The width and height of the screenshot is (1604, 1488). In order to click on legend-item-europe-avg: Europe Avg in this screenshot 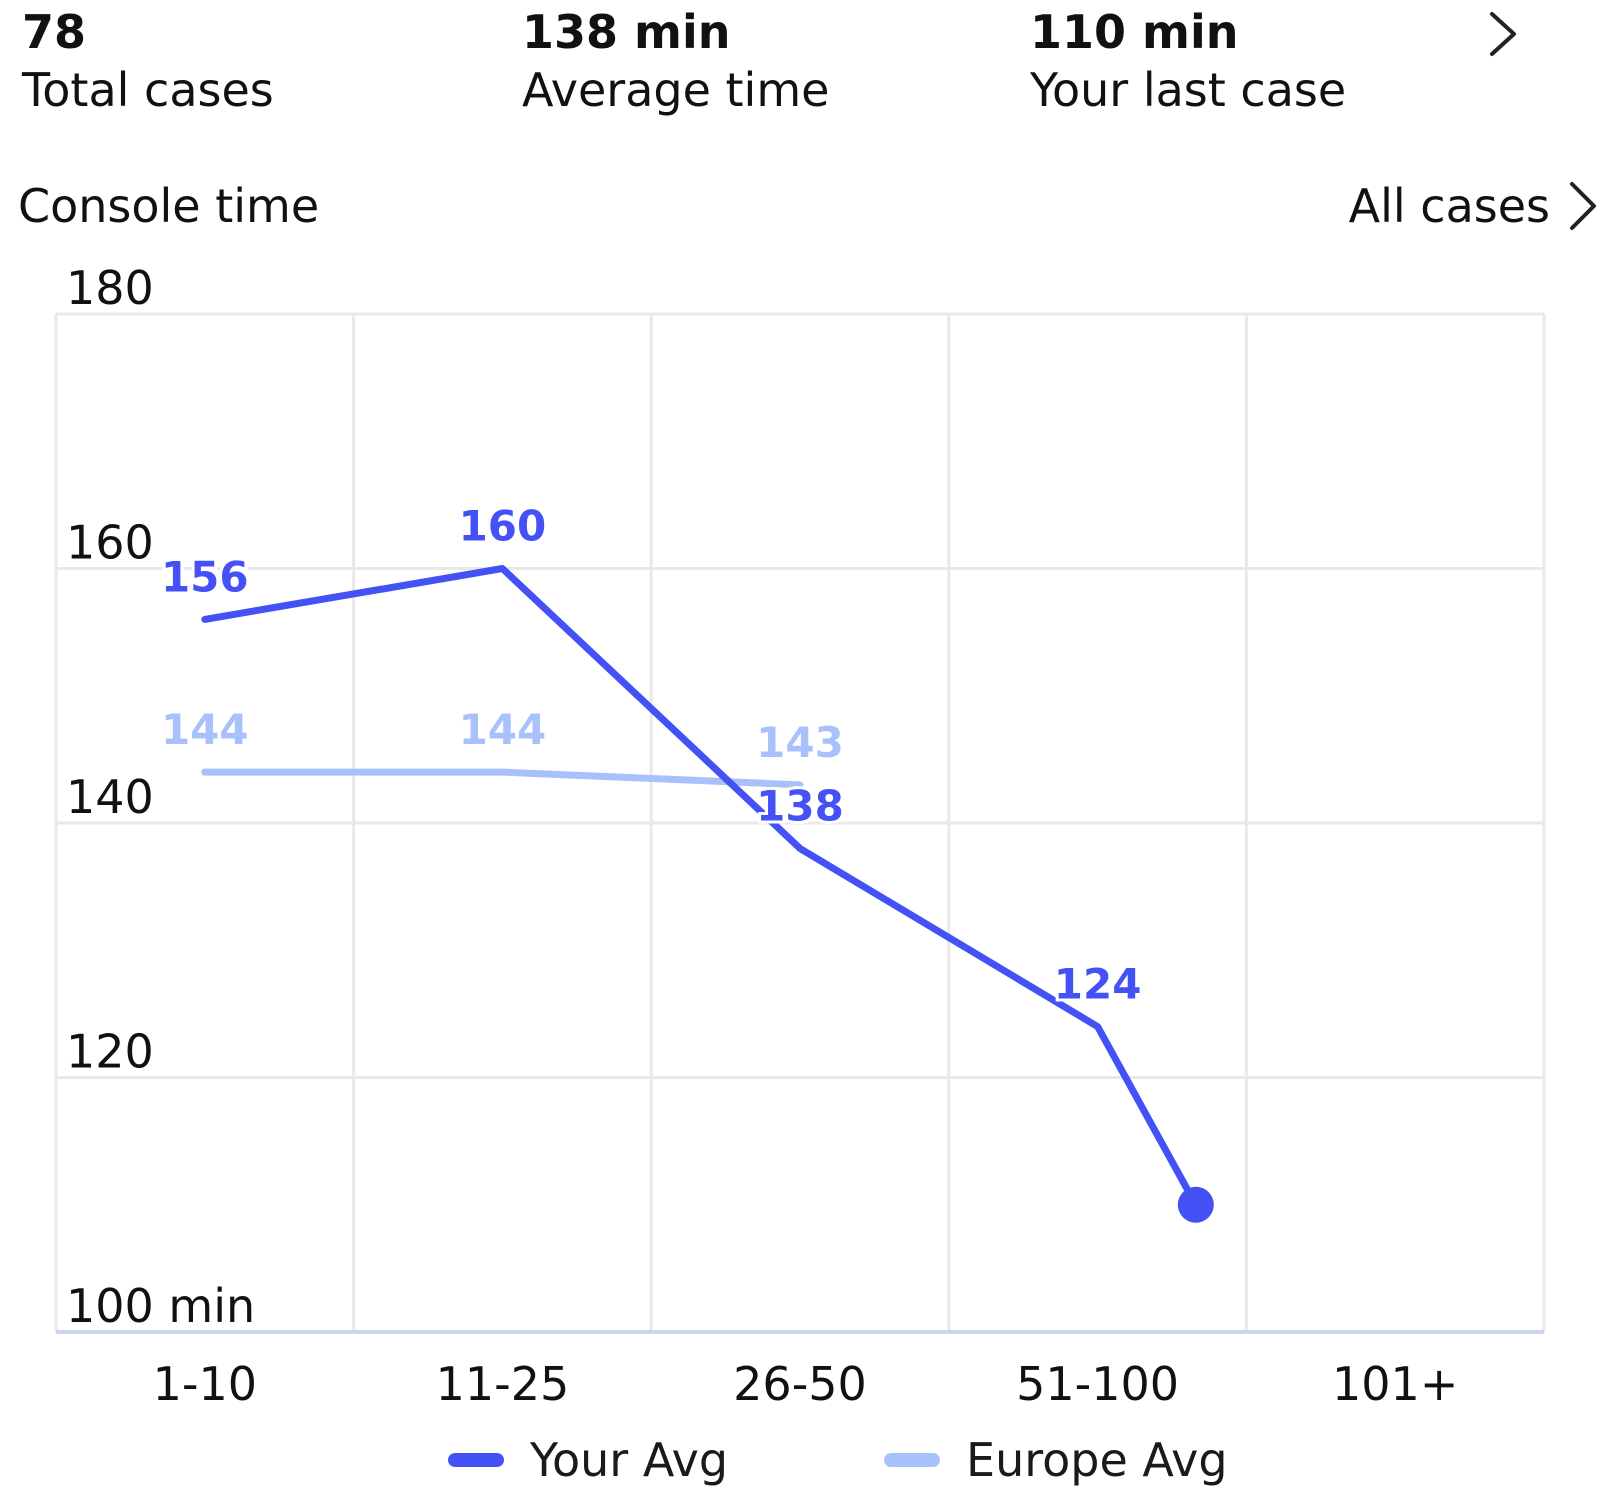, I will do `click(1056, 1460)`.